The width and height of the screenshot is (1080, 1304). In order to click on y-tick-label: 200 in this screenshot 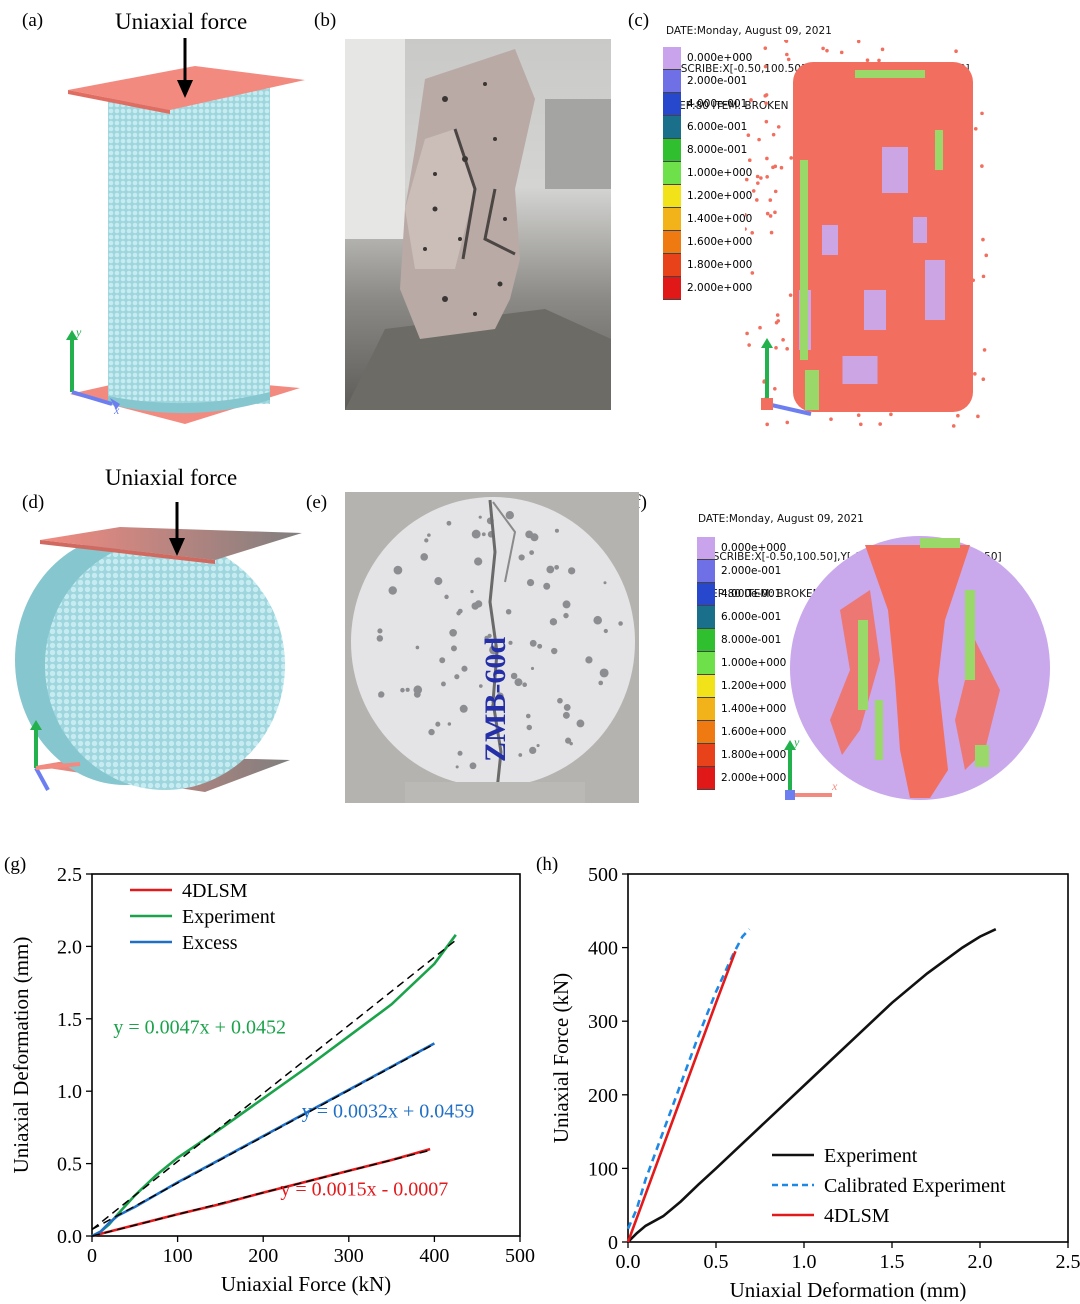, I will do `click(603, 1096)`.